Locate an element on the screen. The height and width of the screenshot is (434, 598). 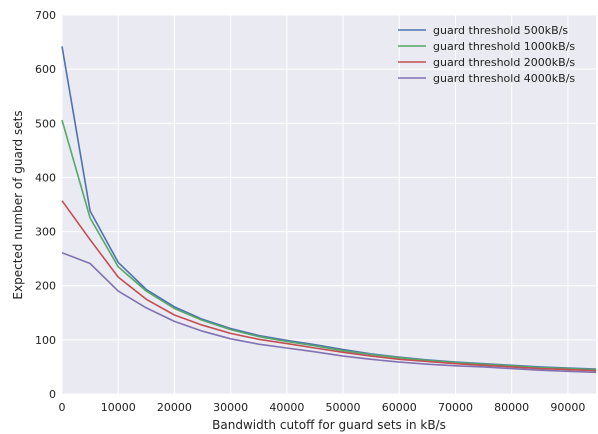
y-tick-label: 0 is located at coordinates (52, 394).